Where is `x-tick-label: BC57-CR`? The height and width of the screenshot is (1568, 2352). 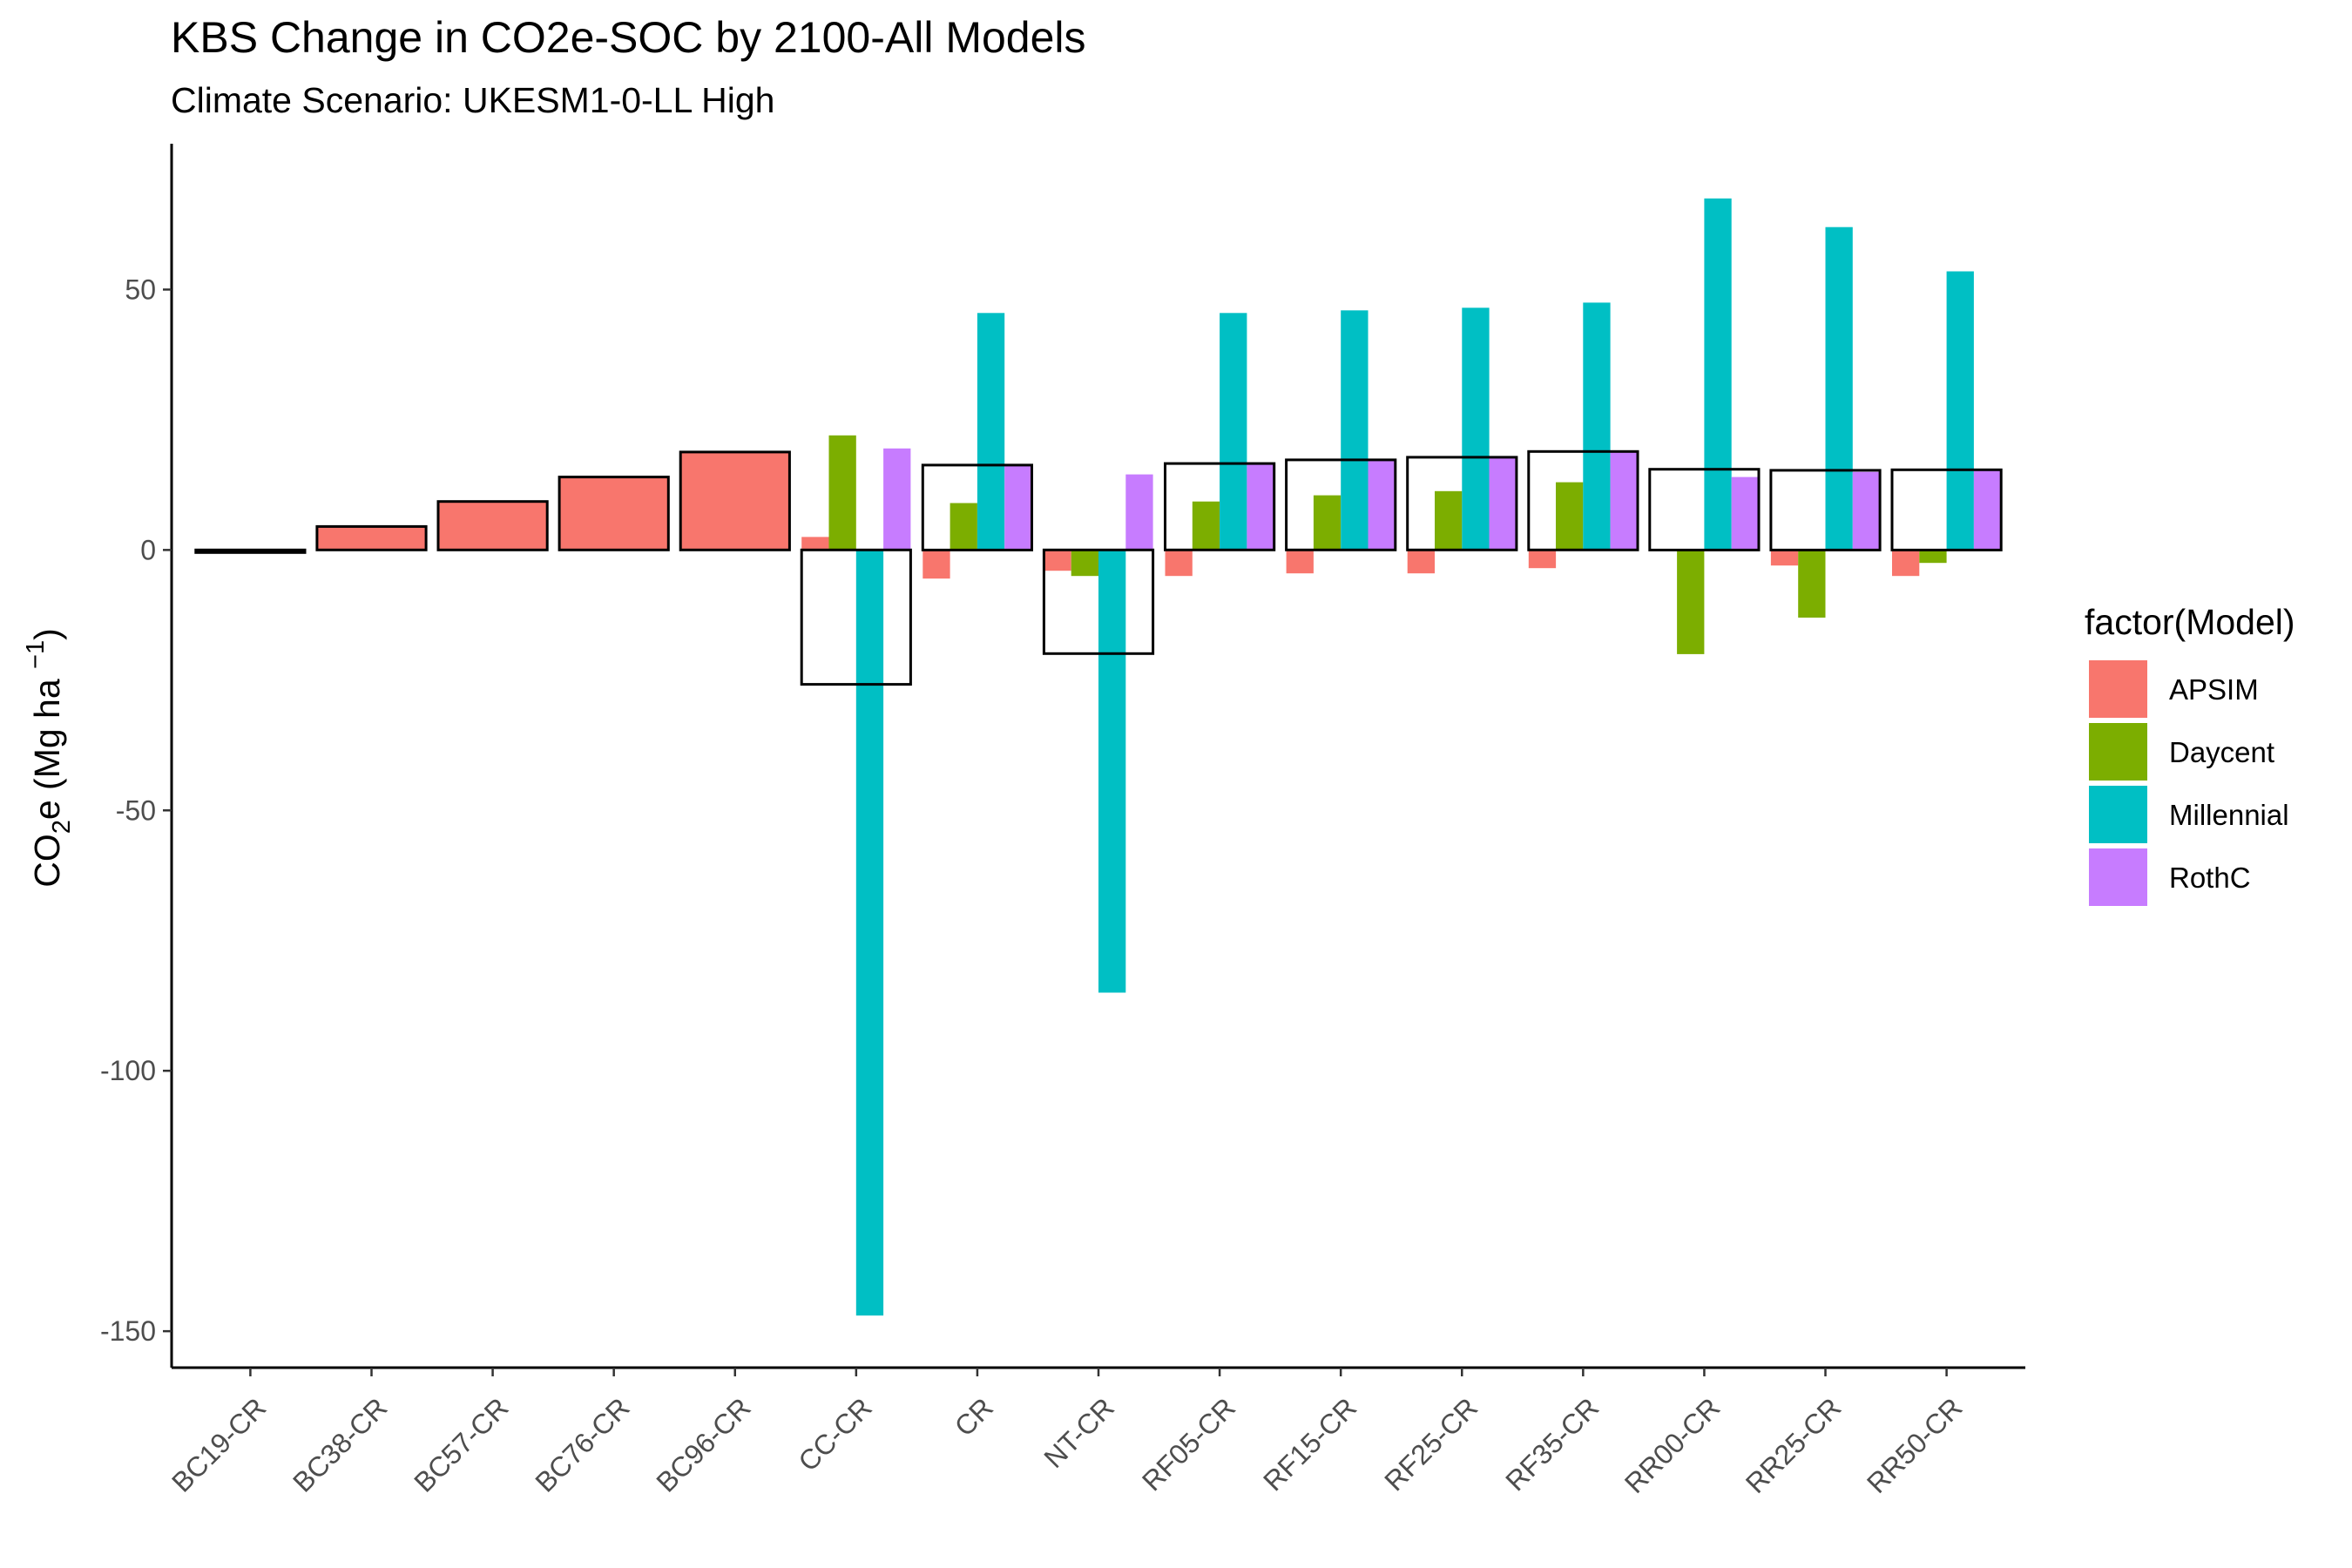
x-tick-label: BC57-CR is located at coordinates (461, 1444).